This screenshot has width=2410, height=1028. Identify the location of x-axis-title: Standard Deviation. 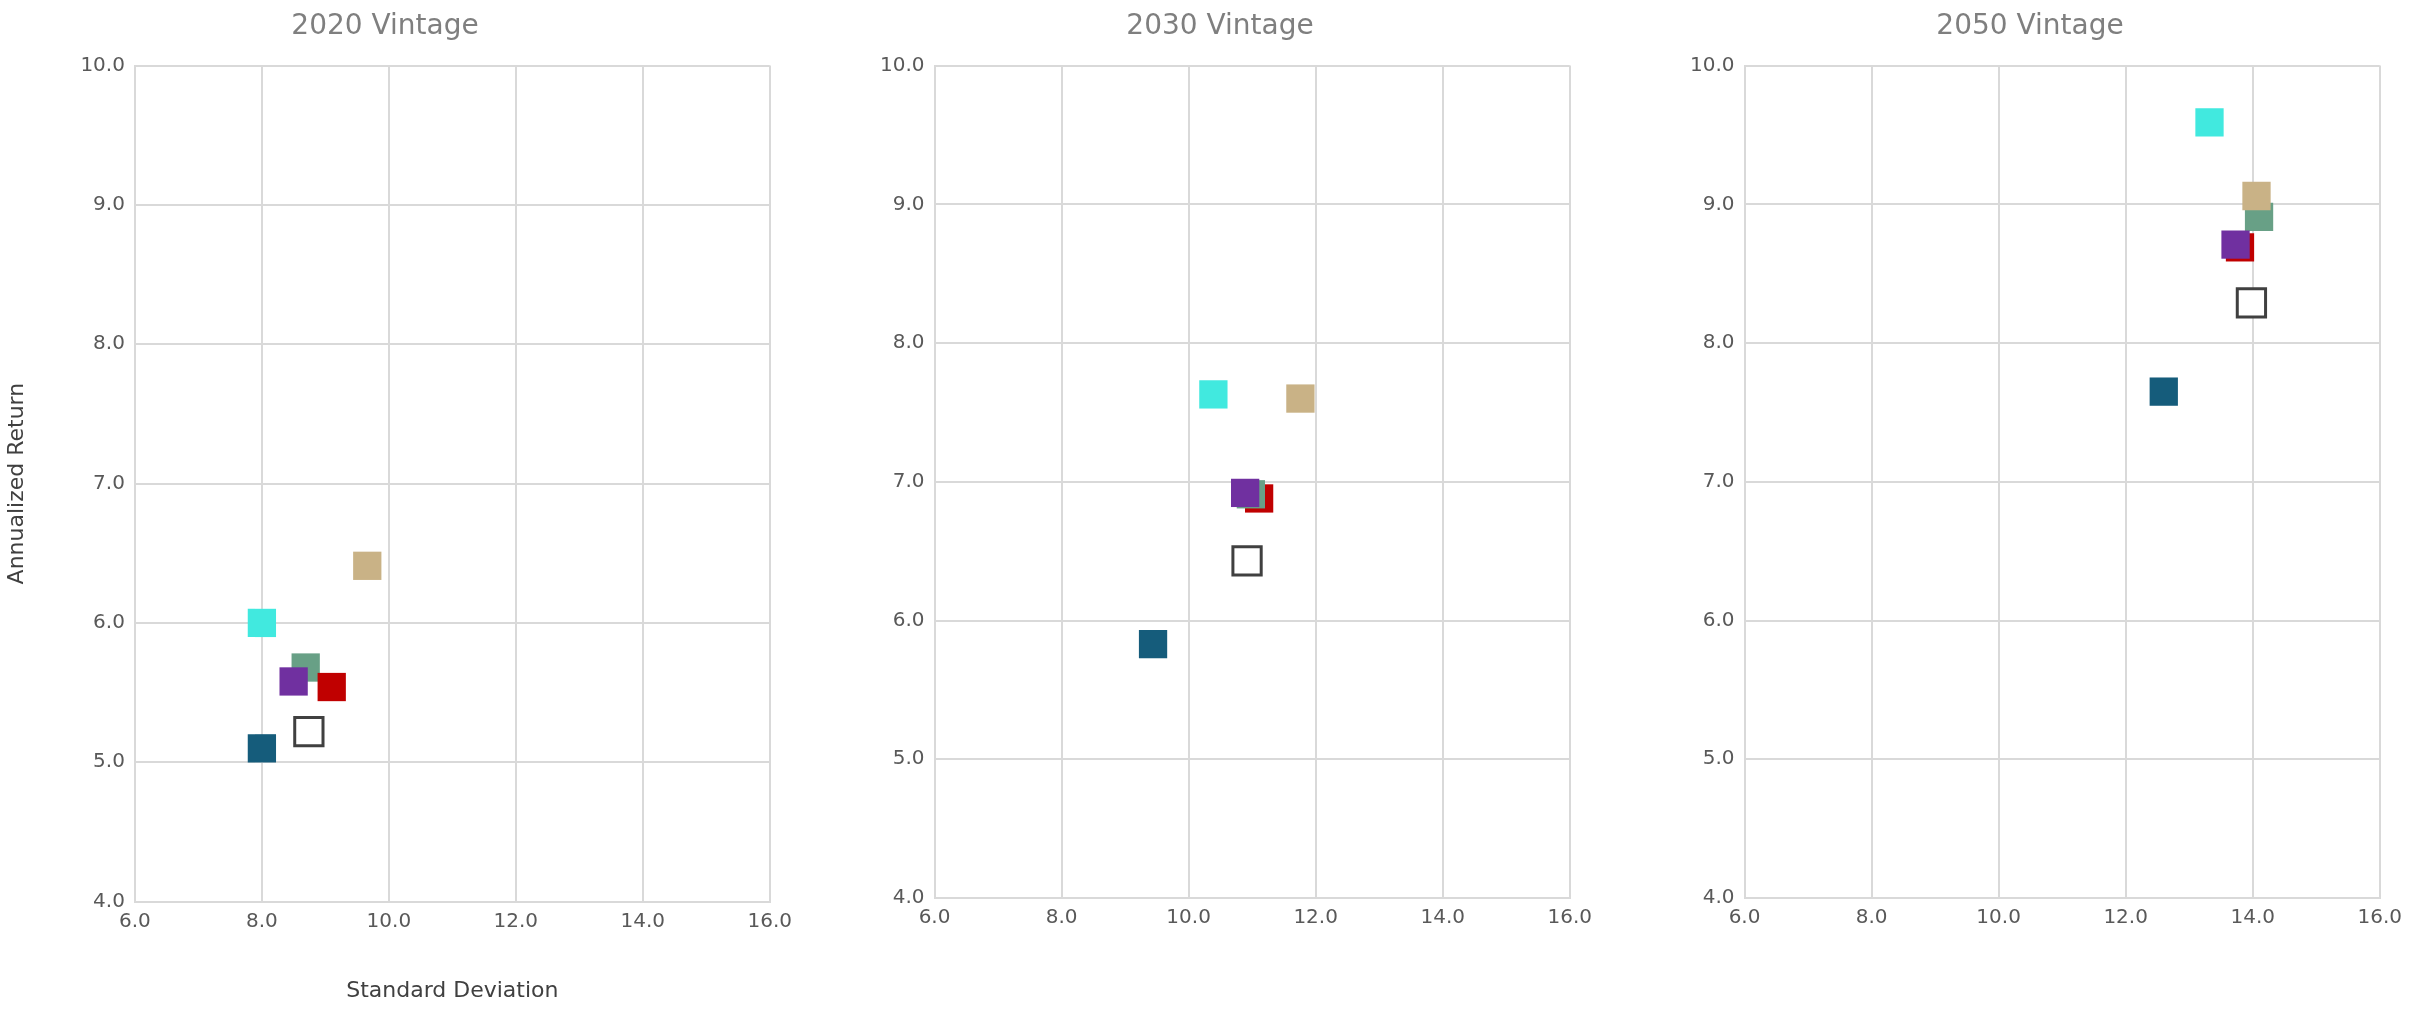
(452, 989).